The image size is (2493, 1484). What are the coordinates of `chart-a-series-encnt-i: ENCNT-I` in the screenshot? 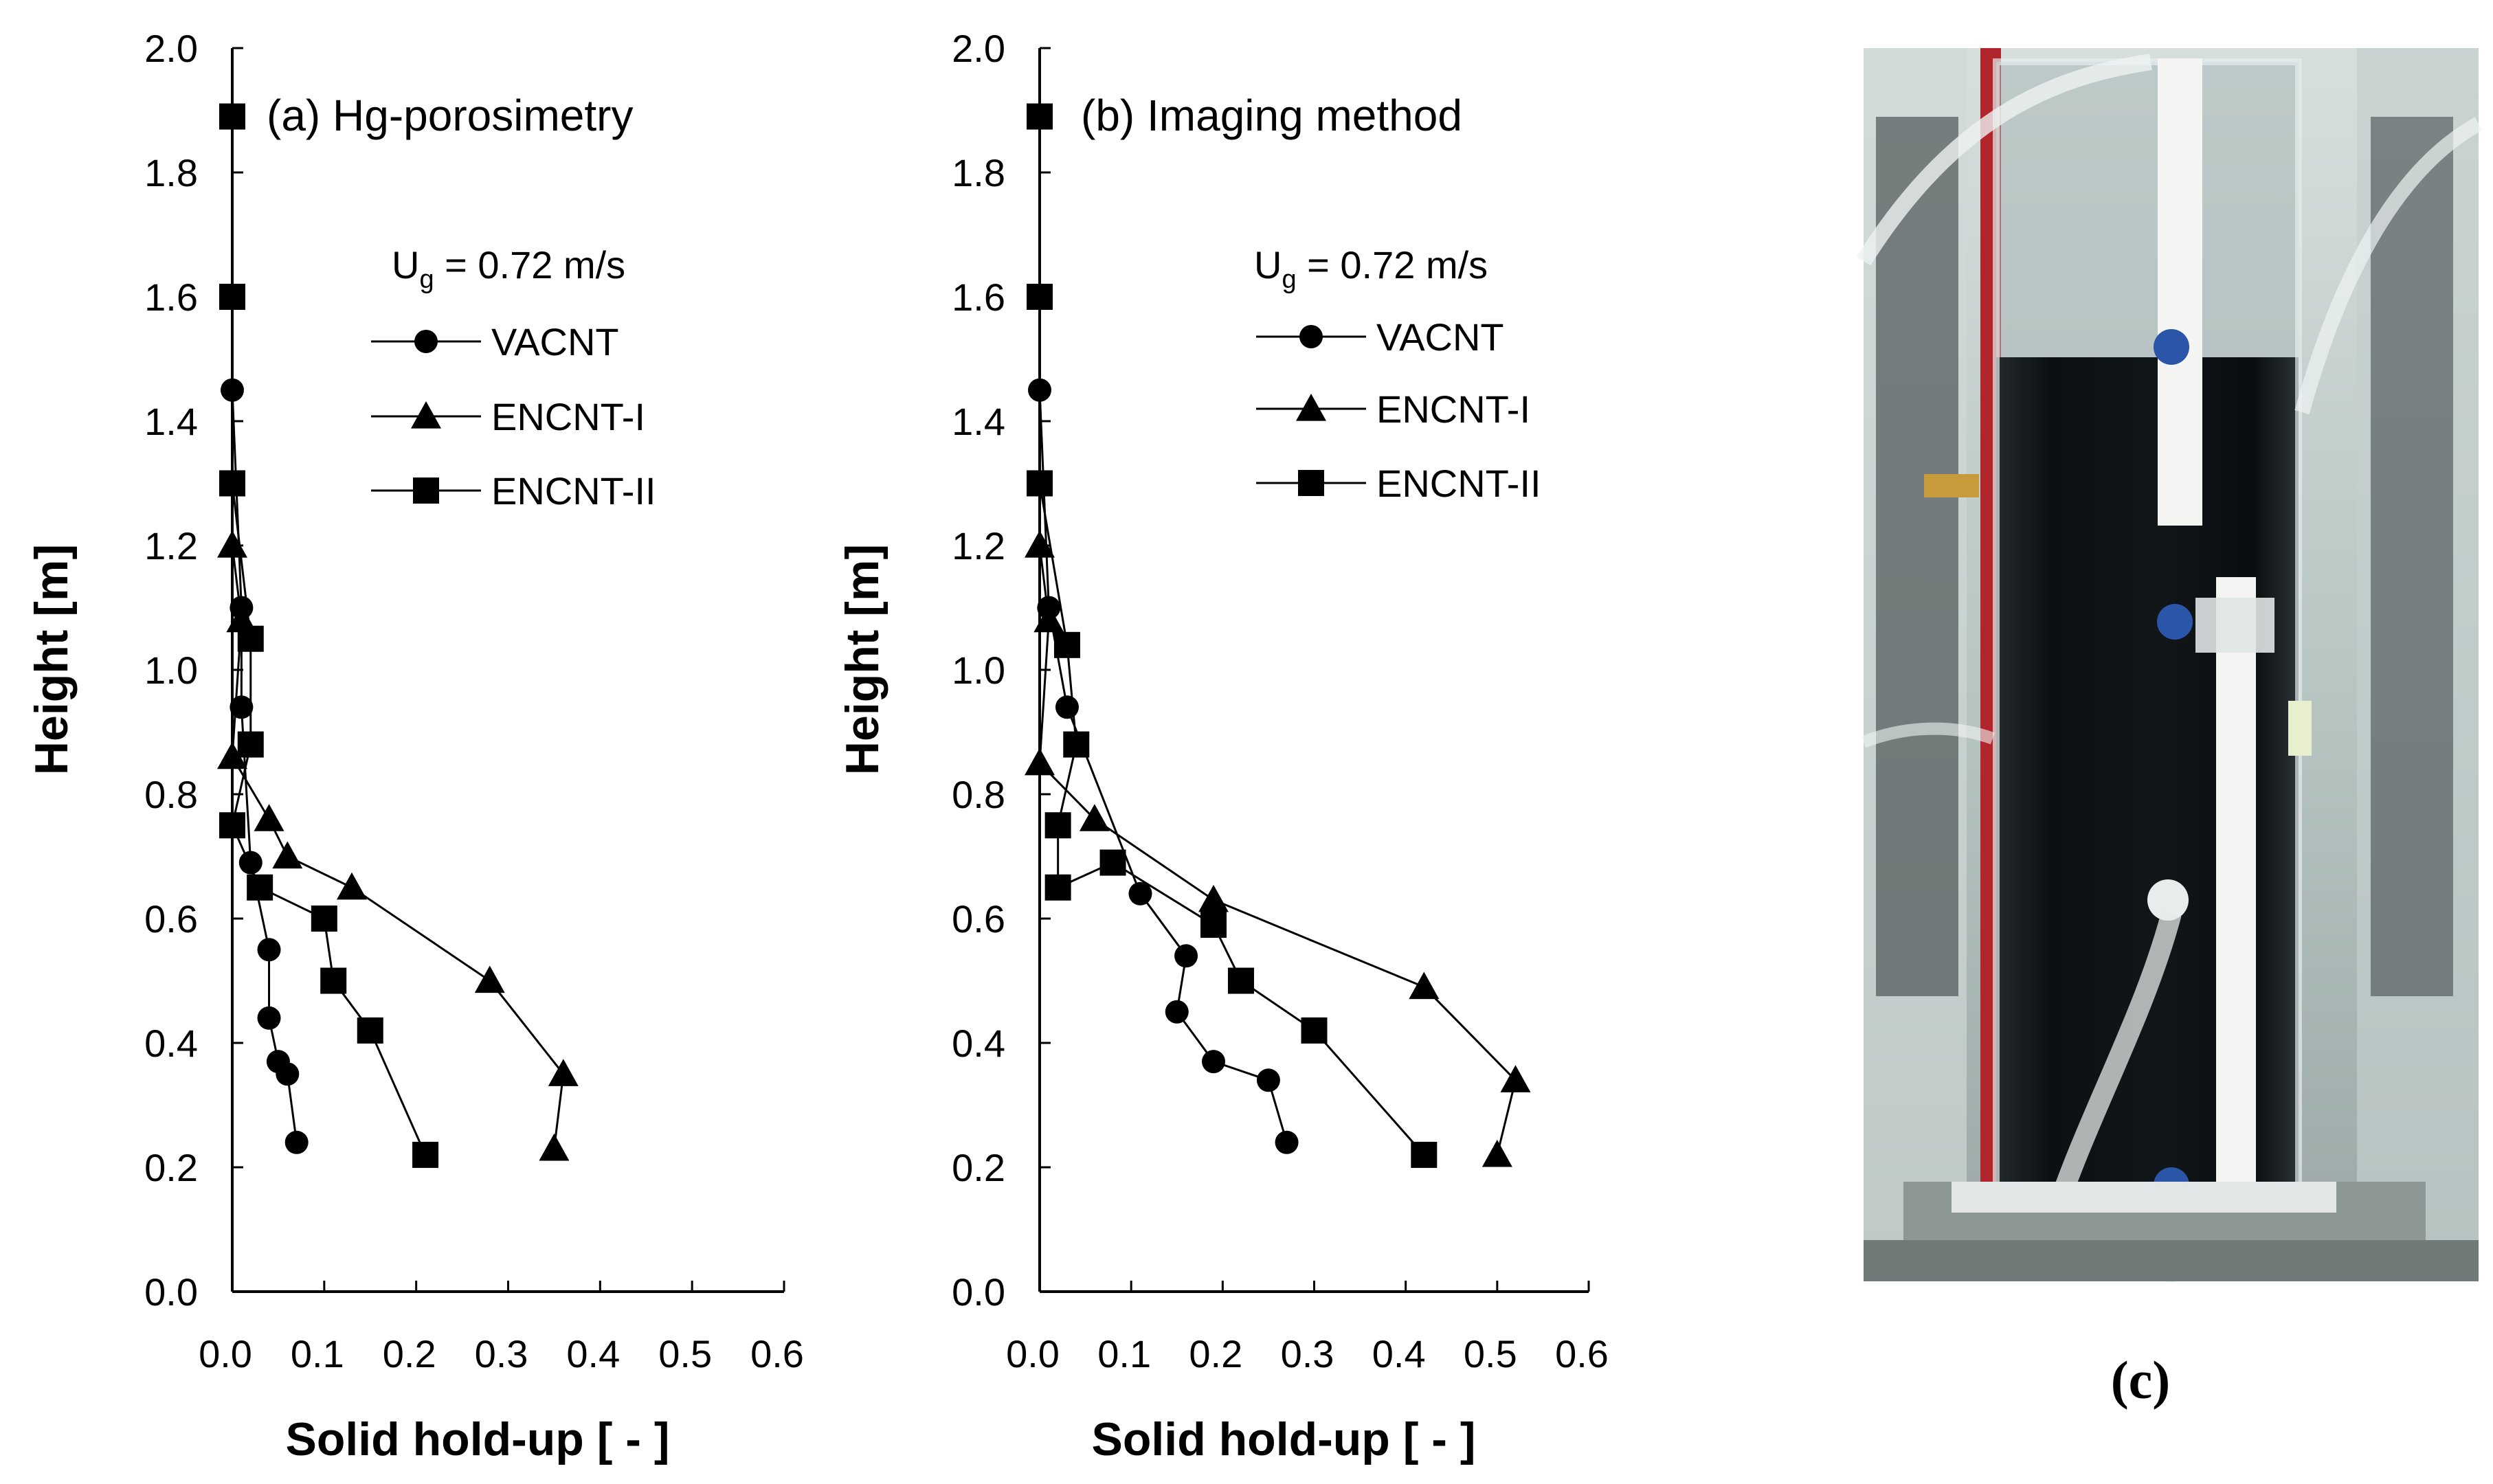 It's located at (431, 778).